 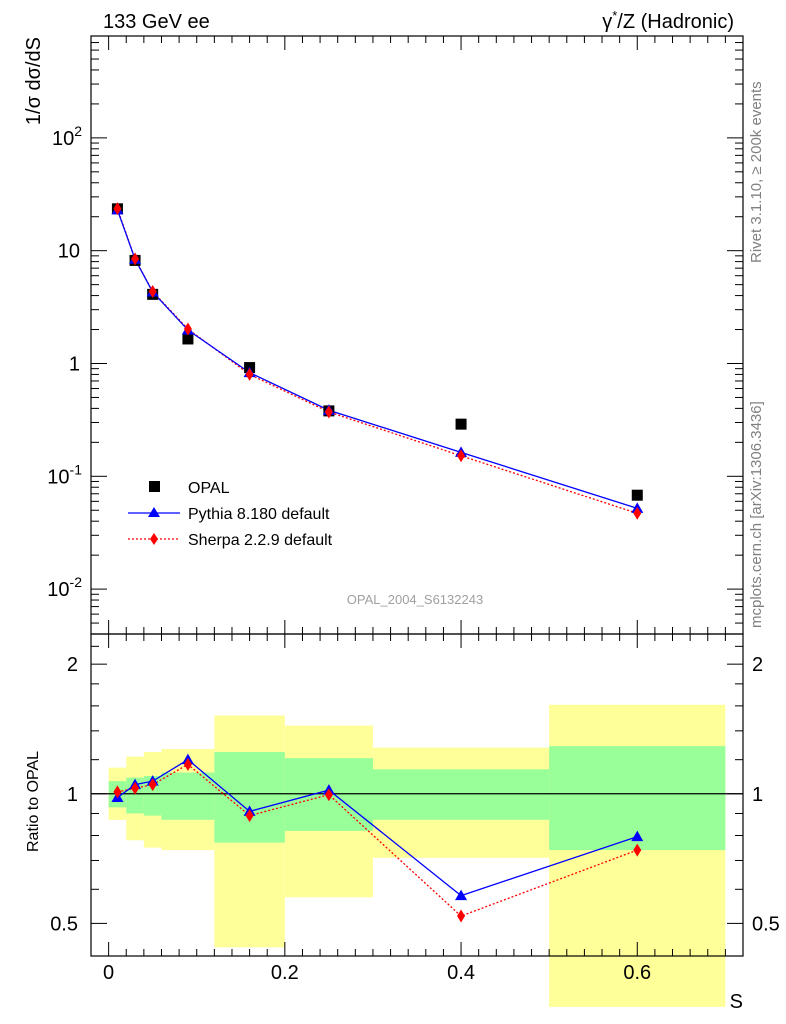 I want to click on ratio-y-tick-label-right: 2, so click(x=757, y=665).